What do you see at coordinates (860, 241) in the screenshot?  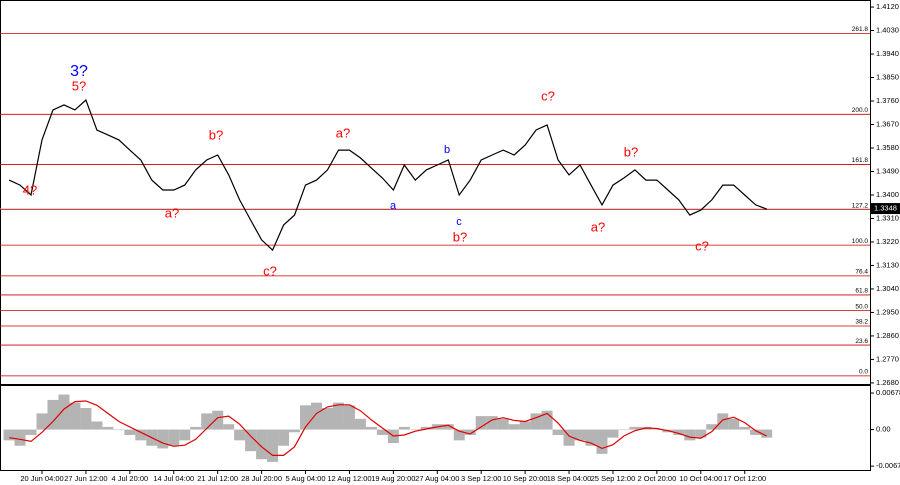 I see `fib-level-label: 100.0` at bounding box center [860, 241].